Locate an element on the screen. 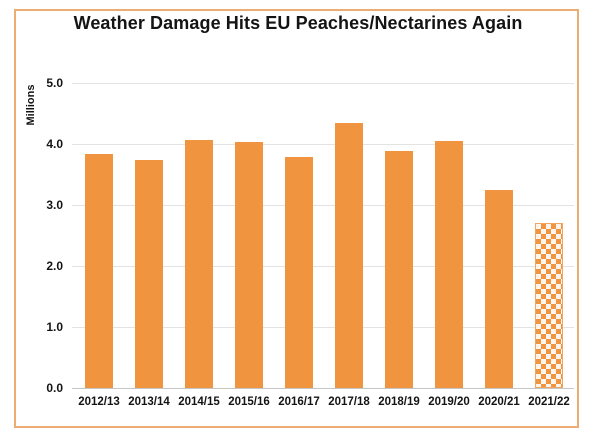 Image resolution: width=600 pixels, height=443 pixels. x-axis-label: 2016/17 is located at coordinates (299, 402).